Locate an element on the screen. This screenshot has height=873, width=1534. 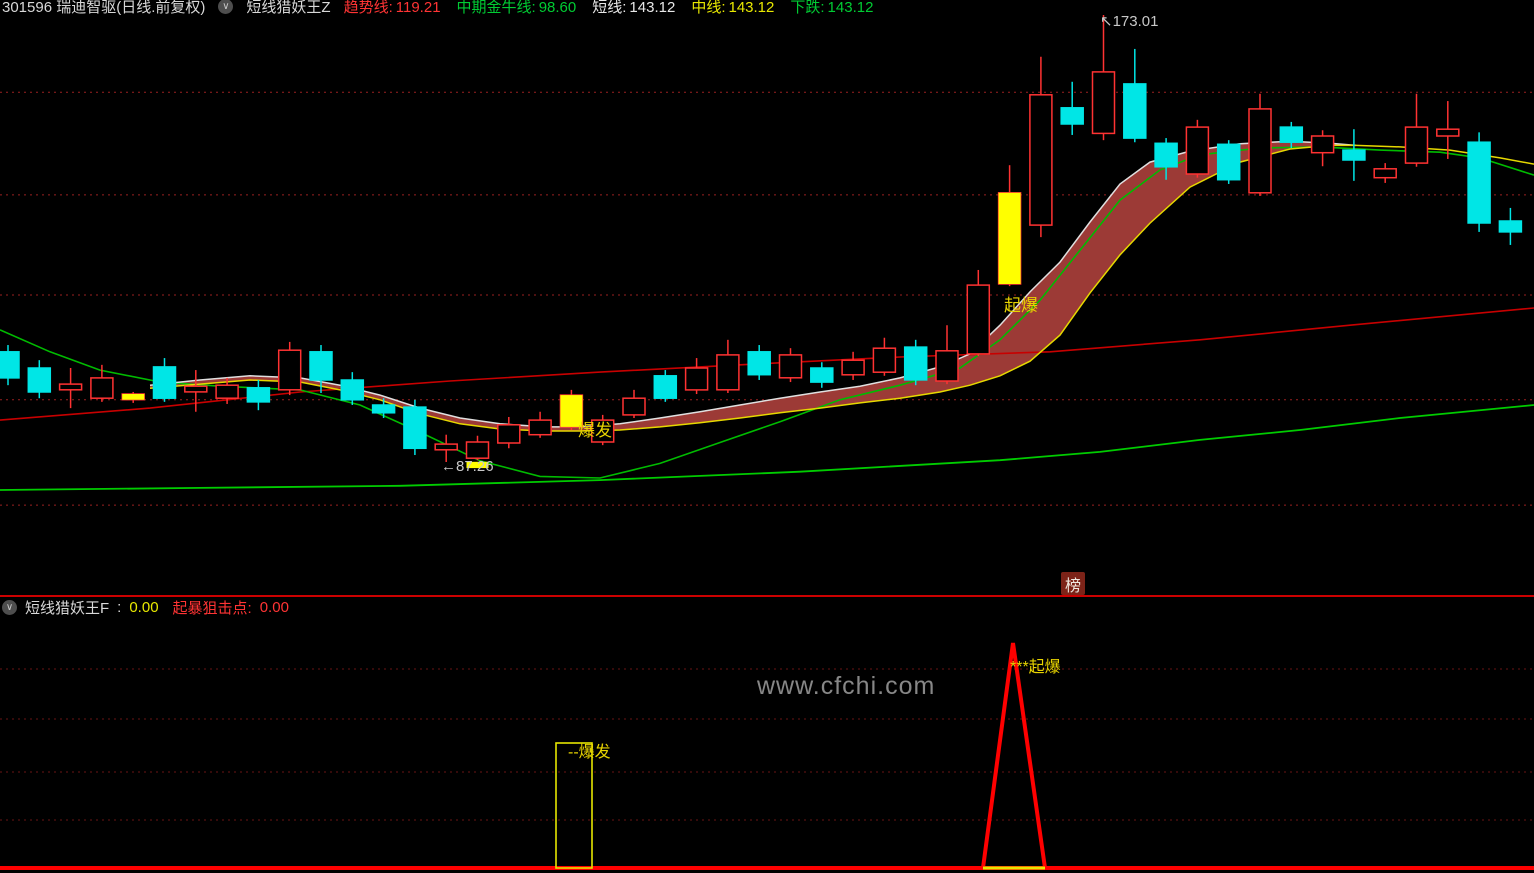
high-arrow-icon: ↖ is located at coordinates (1106, 21).